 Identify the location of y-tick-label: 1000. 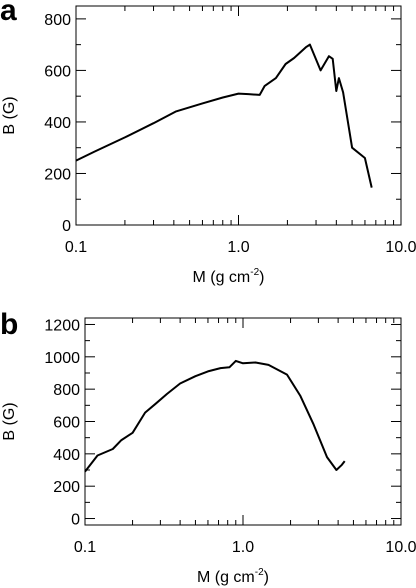
(62, 358).